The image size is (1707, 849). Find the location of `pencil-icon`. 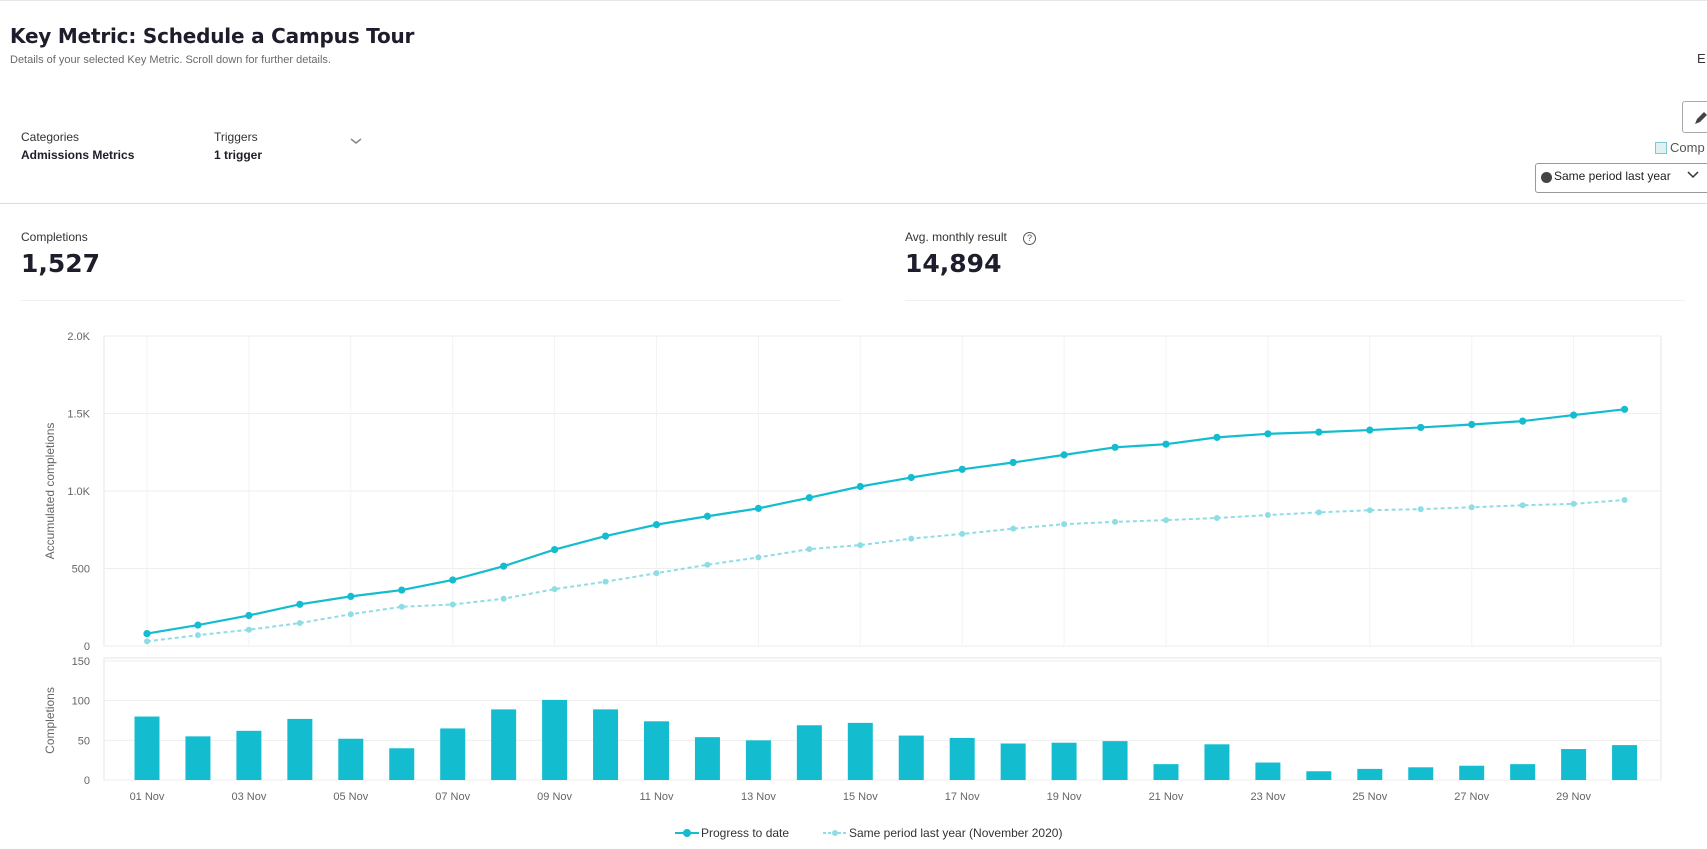

pencil-icon is located at coordinates (1701, 118).